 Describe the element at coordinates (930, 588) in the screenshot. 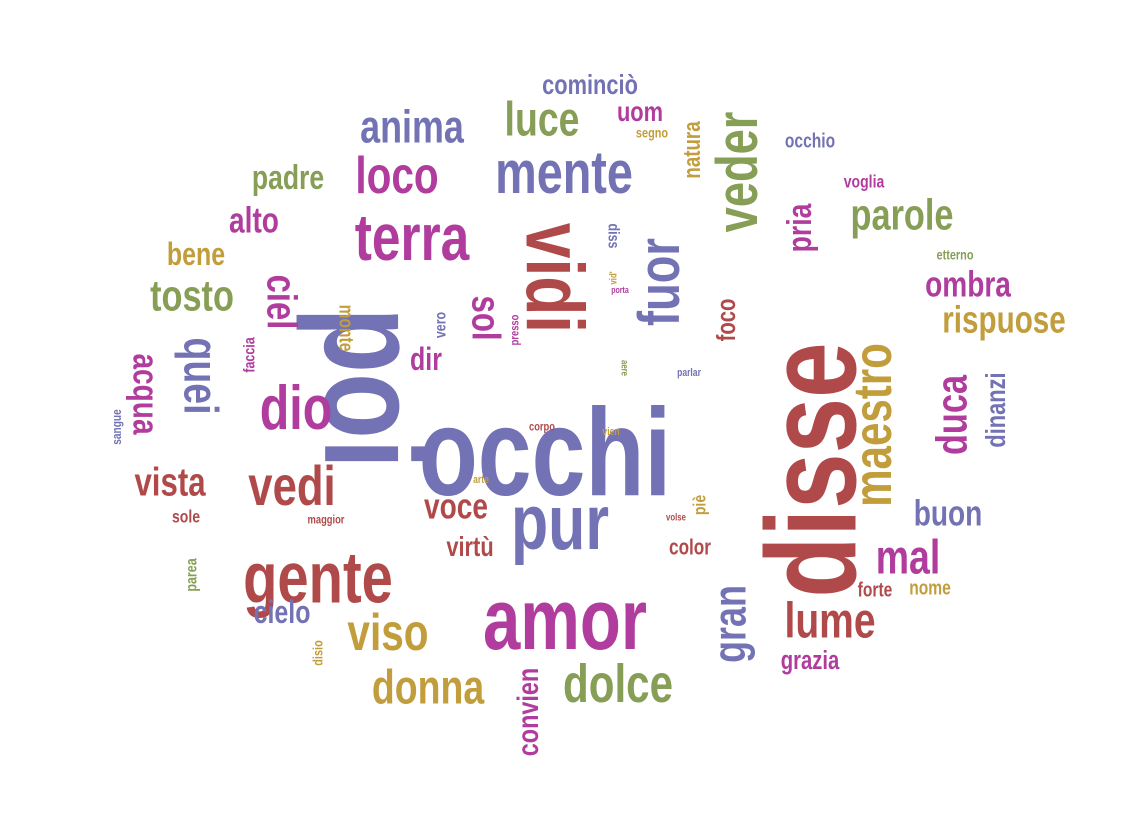

I see `word-nome: nome` at that location.